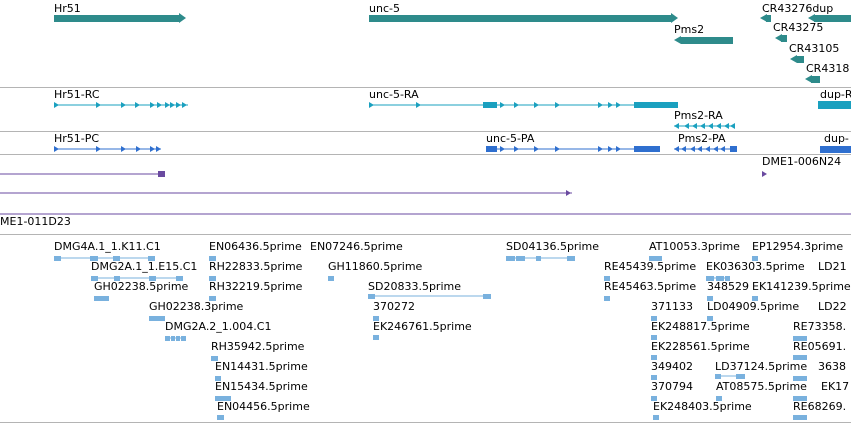  Describe the element at coordinates (820, 346) in the screenshot. I see `est-label: RE05691.` at that location.